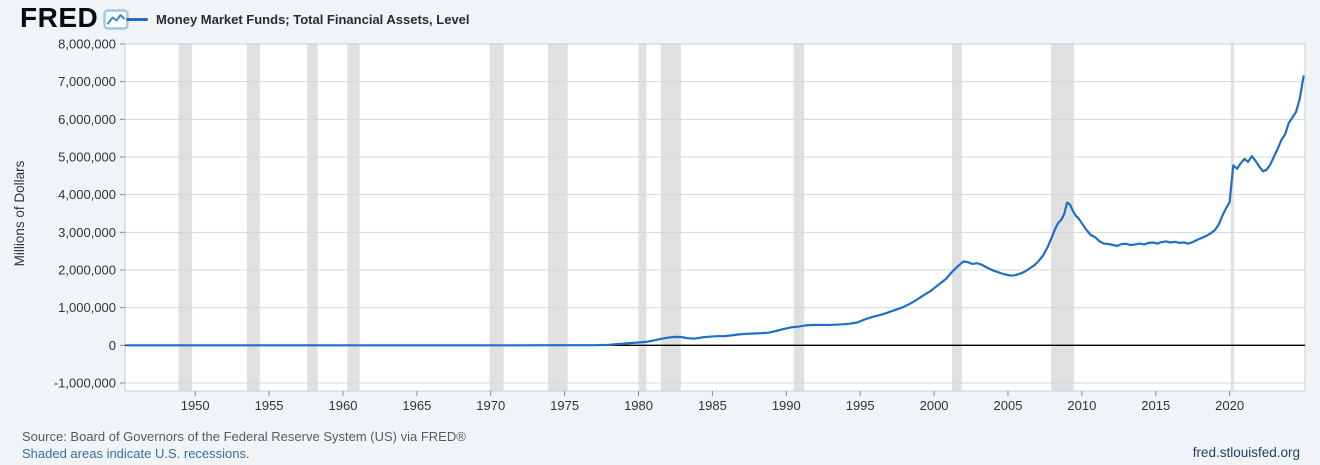  What do you see at coordinates (490, 405) in the screenshot?
I see `x-tick-label: 1970` at bounding box center [490, 405].